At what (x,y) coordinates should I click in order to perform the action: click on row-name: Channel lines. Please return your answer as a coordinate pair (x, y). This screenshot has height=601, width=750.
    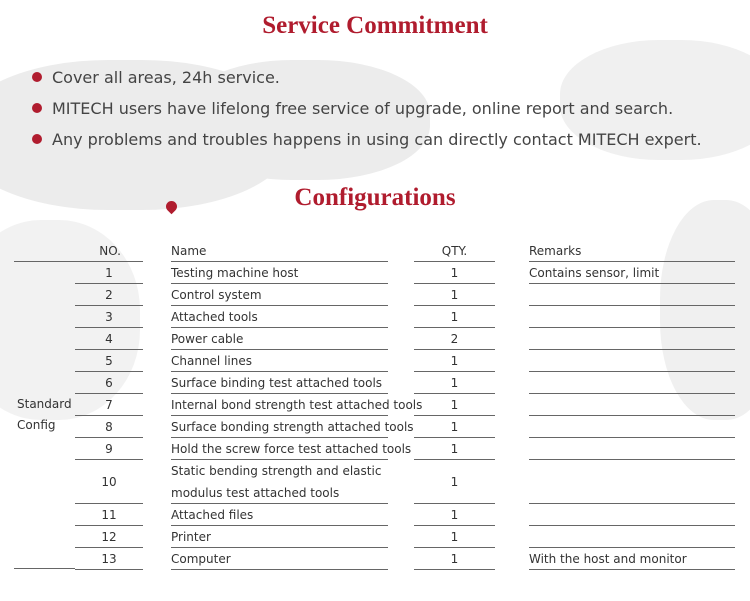
    Looking at the image, I should click on (279, 361).